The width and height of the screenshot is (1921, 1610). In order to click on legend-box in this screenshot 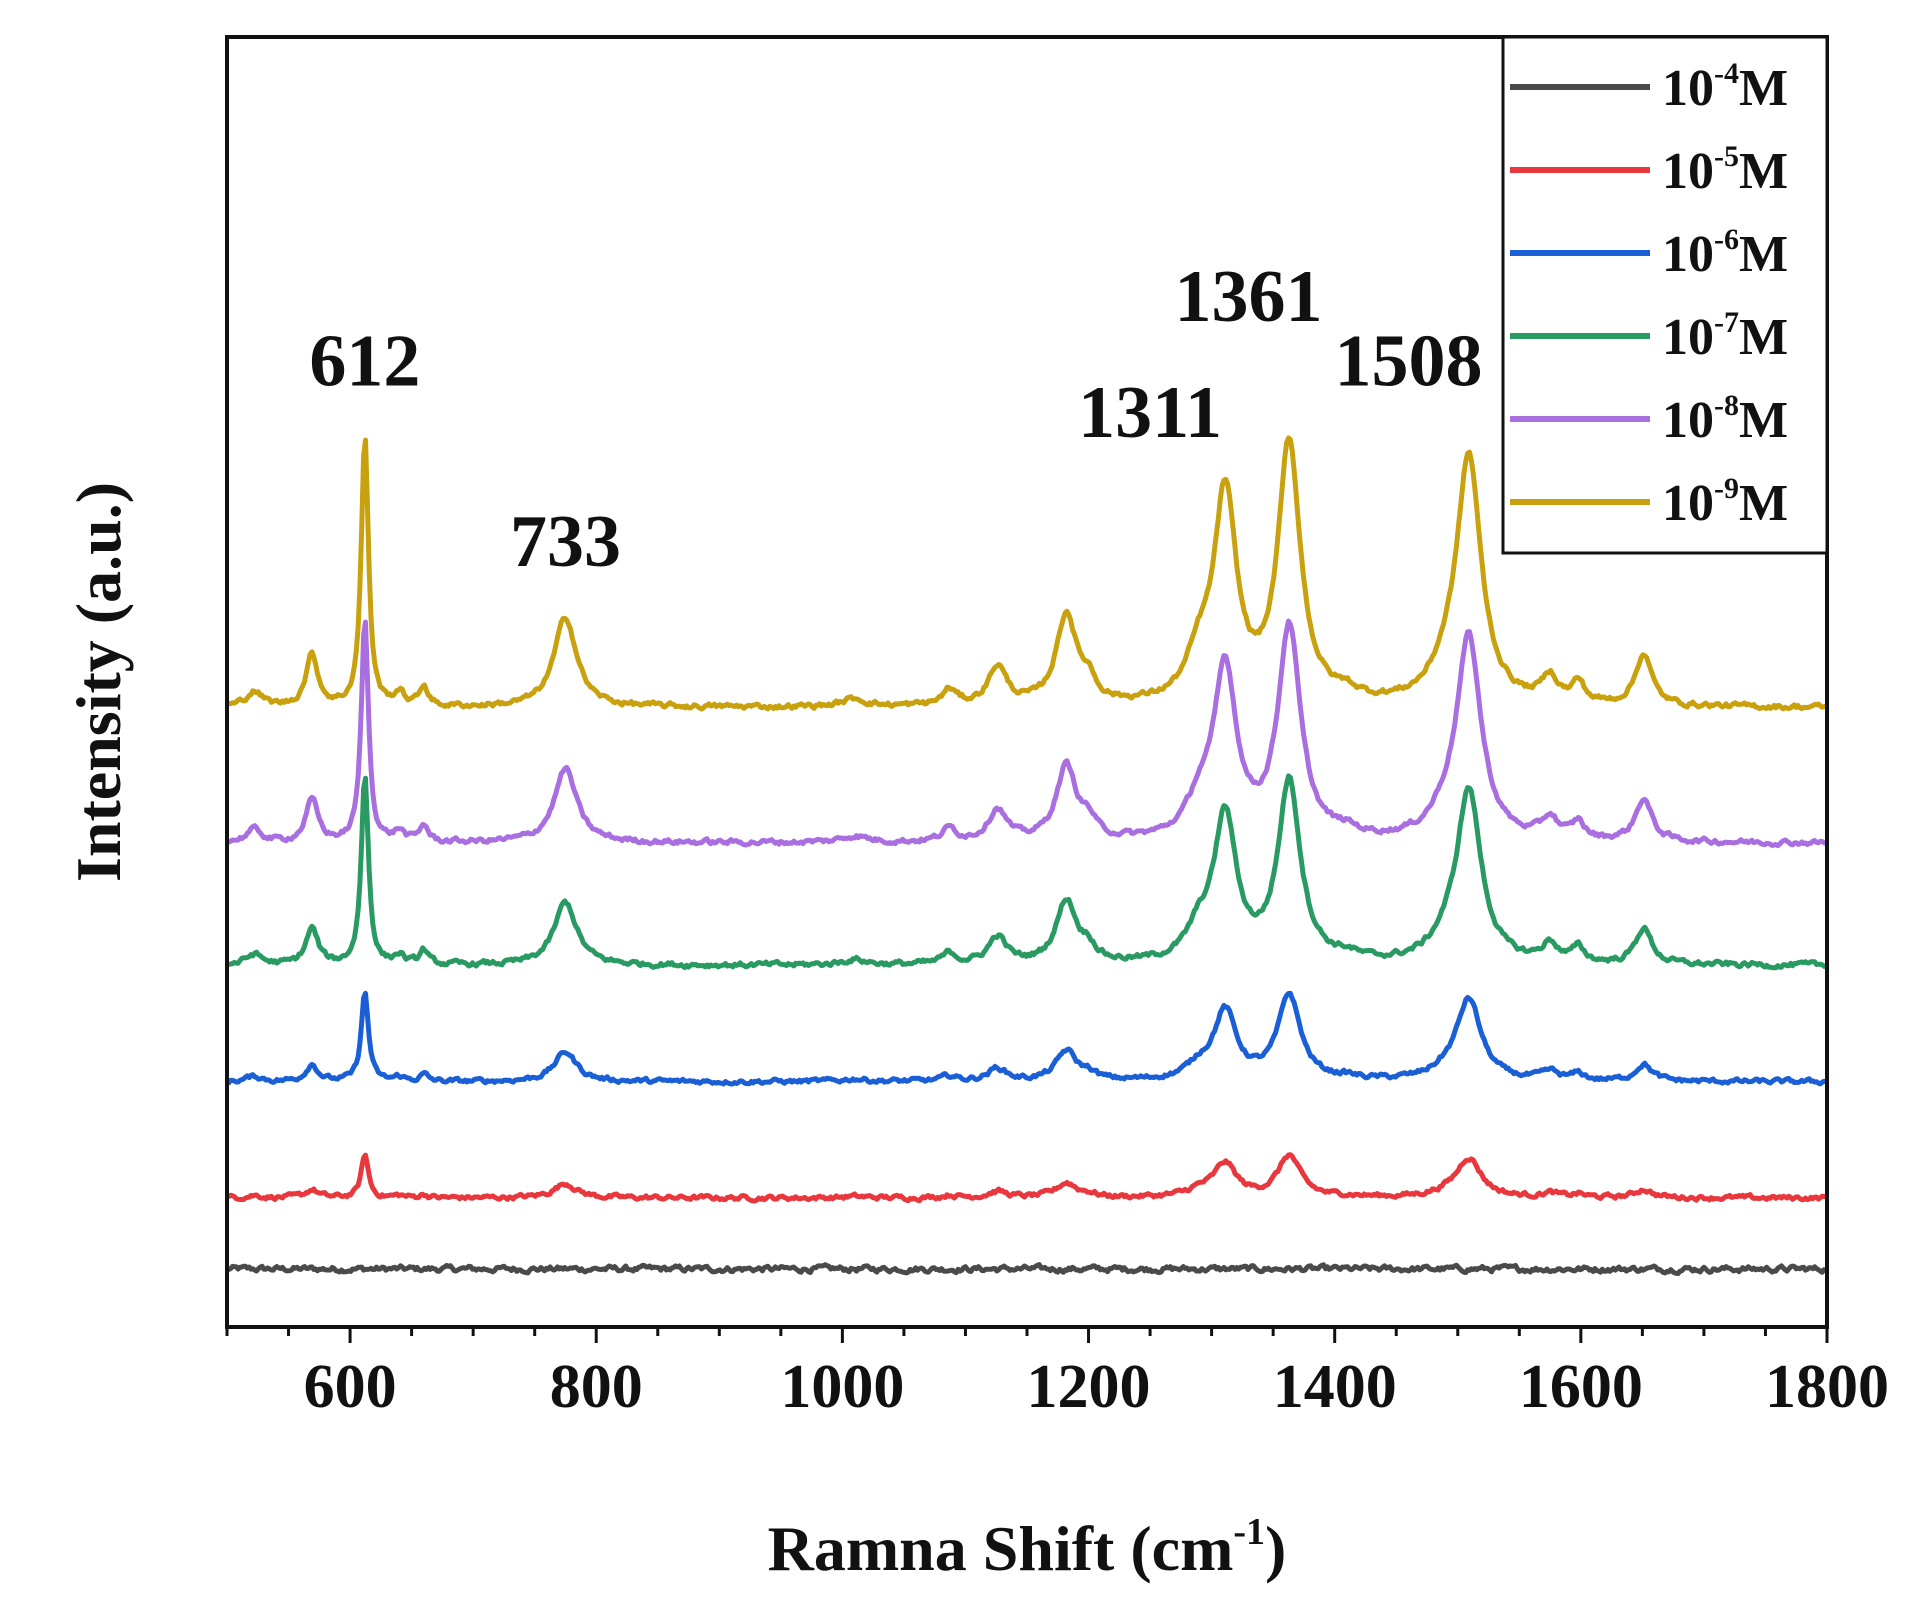, I will do `click(1665, 295)`.